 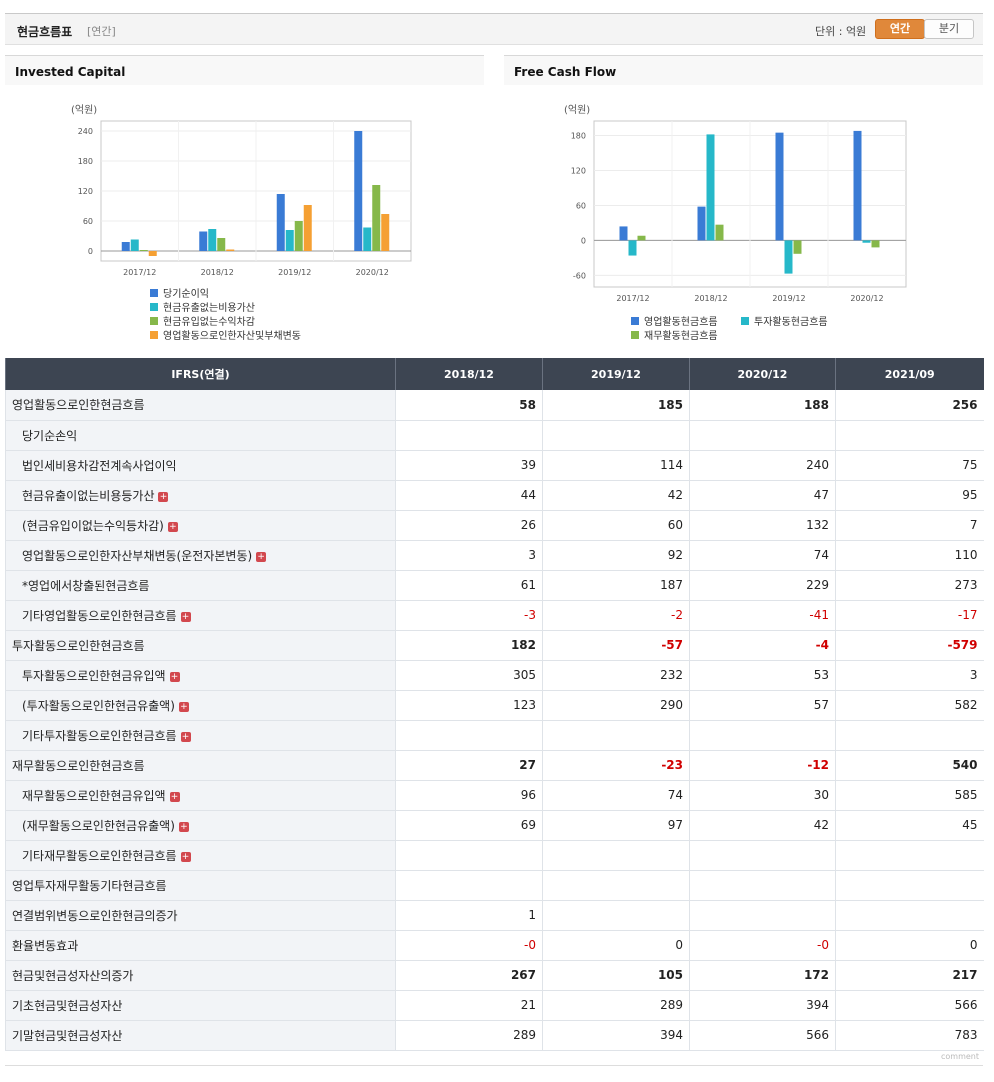 I want to click on section-title: 현금흐름표, so click(x=45, y=32).